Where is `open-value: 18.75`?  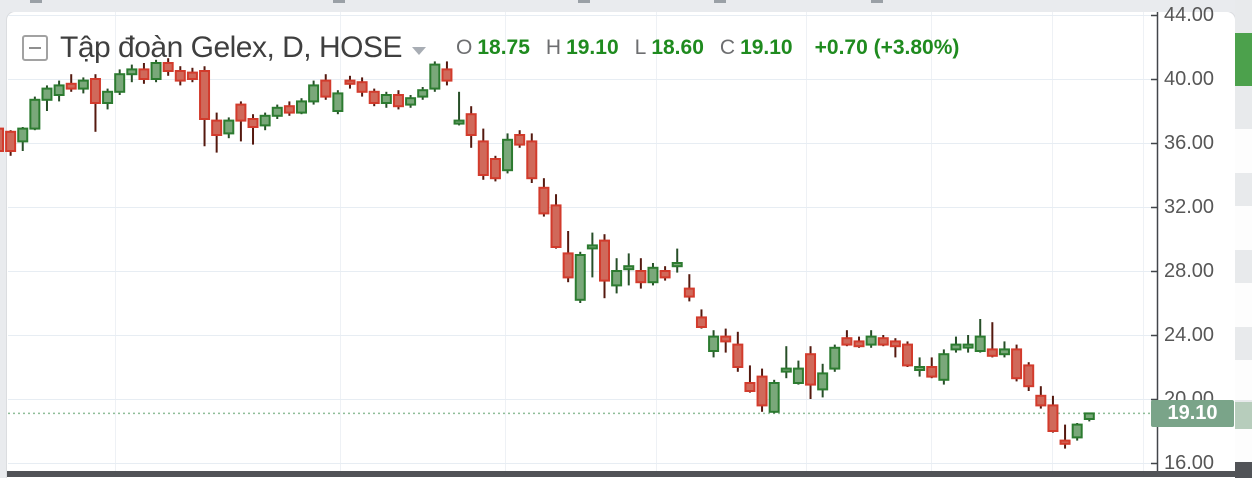 open-value: 18.75 is located at coordinates (503, 47).